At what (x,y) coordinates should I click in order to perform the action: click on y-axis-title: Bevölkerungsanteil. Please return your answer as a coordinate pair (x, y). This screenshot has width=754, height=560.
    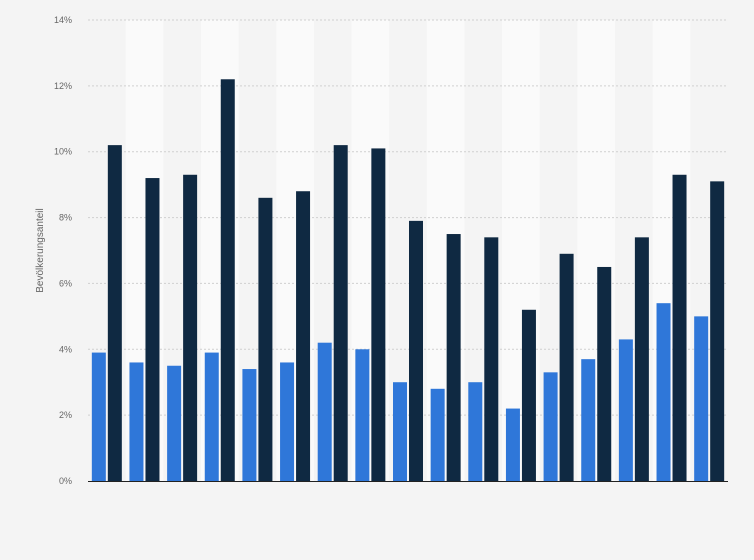
    Looking at the image, I should click on (40, 250).